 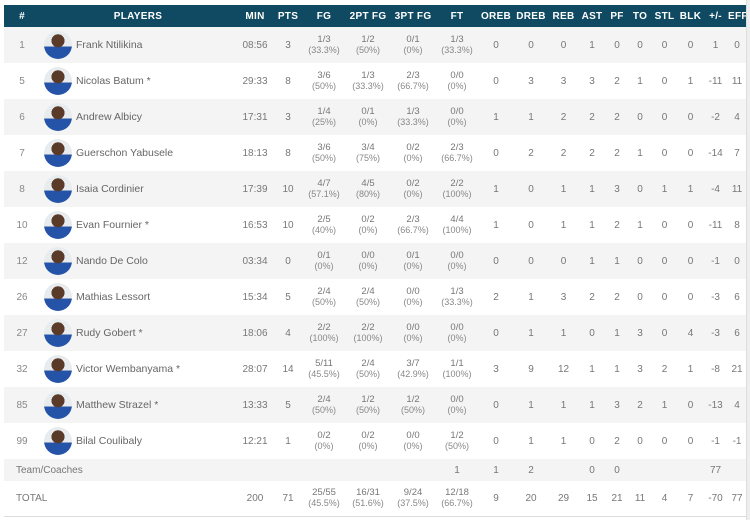 What do you see at coordinates (665, 470) in the screenshot?
I see `blk` at bounding box center [665, 470].